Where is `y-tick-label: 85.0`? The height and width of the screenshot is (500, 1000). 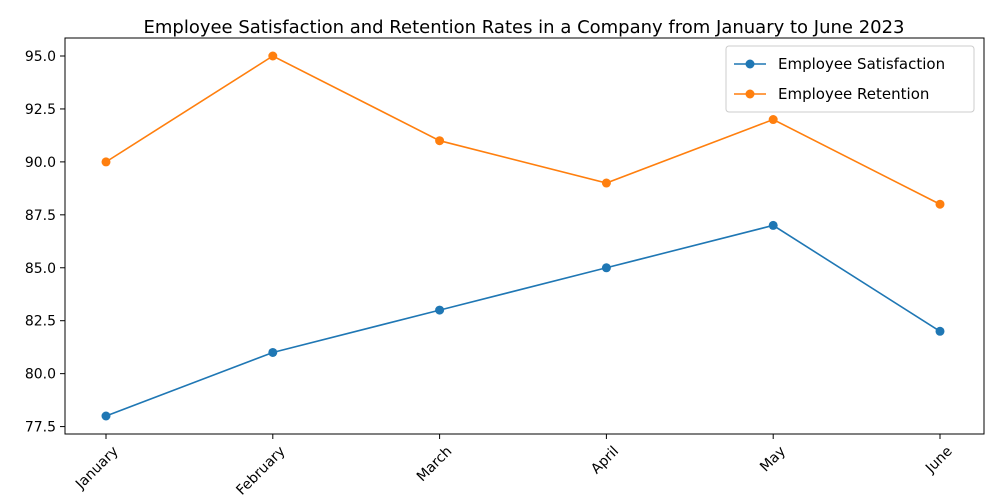 y-tick-label: 85.0 is located at coordinates (40, 269).